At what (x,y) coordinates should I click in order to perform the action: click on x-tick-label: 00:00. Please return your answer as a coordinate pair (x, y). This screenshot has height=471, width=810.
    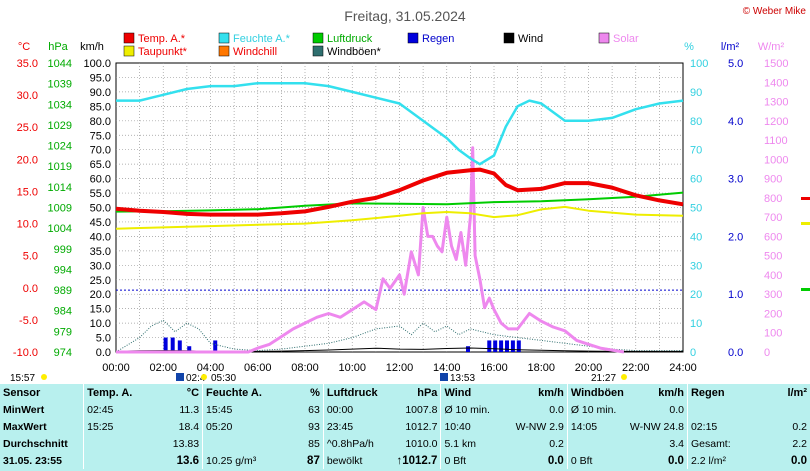
    Looking at the image, I should click on (116, 368).